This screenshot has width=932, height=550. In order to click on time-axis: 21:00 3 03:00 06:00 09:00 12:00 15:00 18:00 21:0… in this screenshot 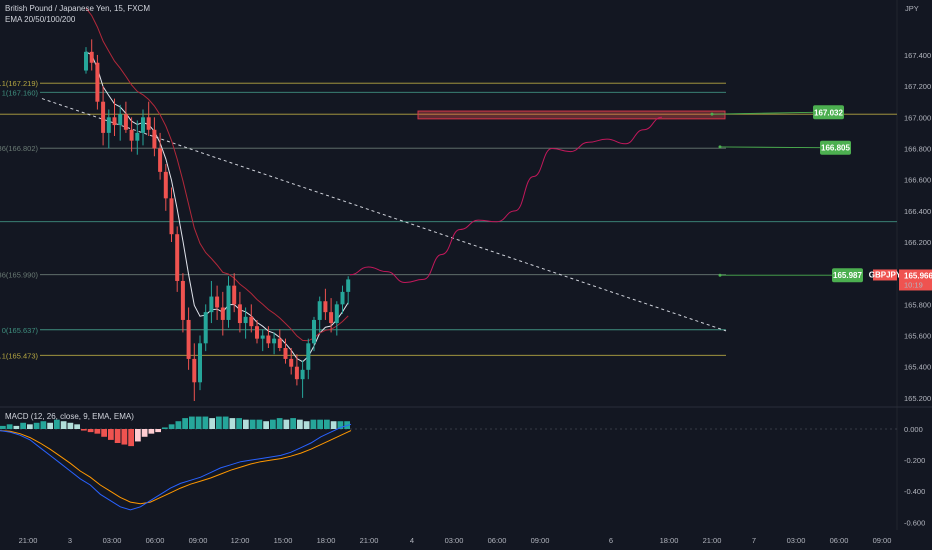, I will do `click(455, 540)`.